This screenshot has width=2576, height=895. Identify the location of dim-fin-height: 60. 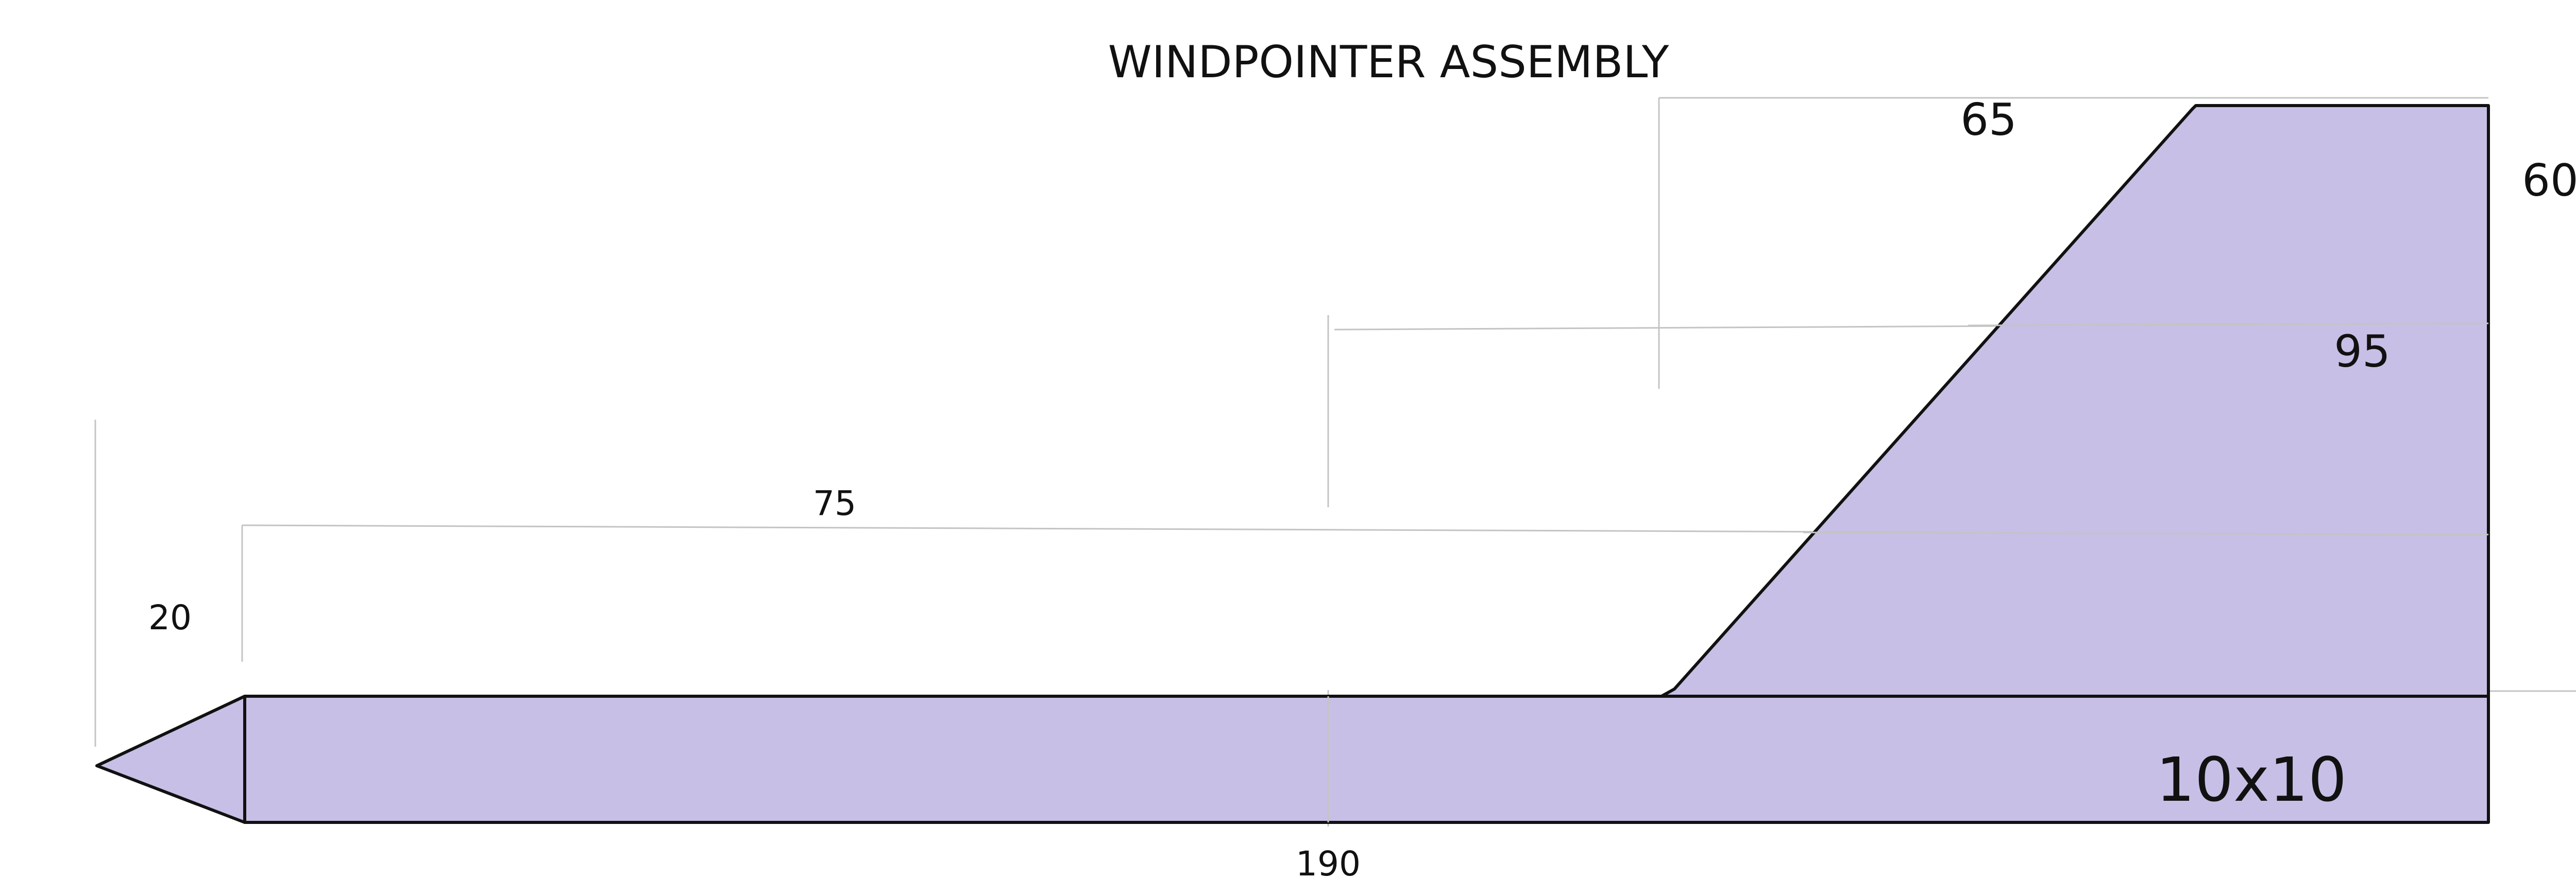
(2549, 180).